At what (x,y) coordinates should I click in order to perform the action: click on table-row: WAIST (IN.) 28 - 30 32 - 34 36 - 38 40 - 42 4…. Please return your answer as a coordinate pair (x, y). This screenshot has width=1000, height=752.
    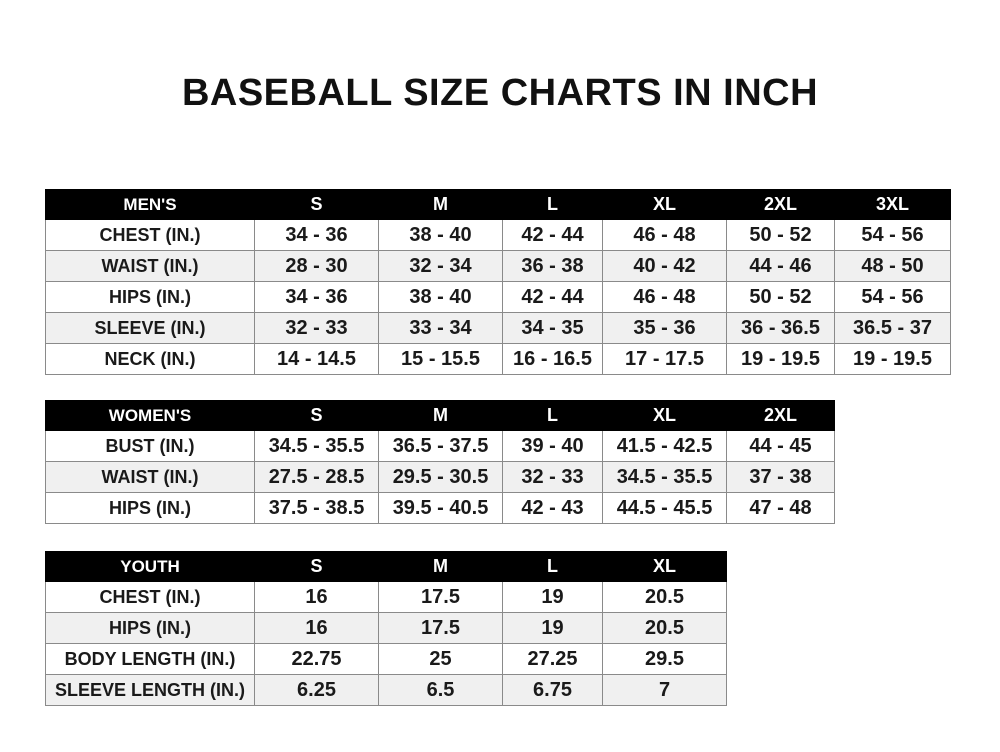
    Looking at the image, I should click on (498, 266).